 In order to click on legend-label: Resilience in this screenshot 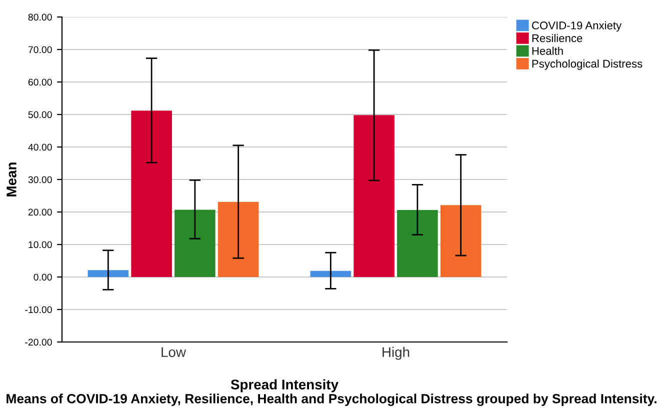, I will do `click(557, 38)`.